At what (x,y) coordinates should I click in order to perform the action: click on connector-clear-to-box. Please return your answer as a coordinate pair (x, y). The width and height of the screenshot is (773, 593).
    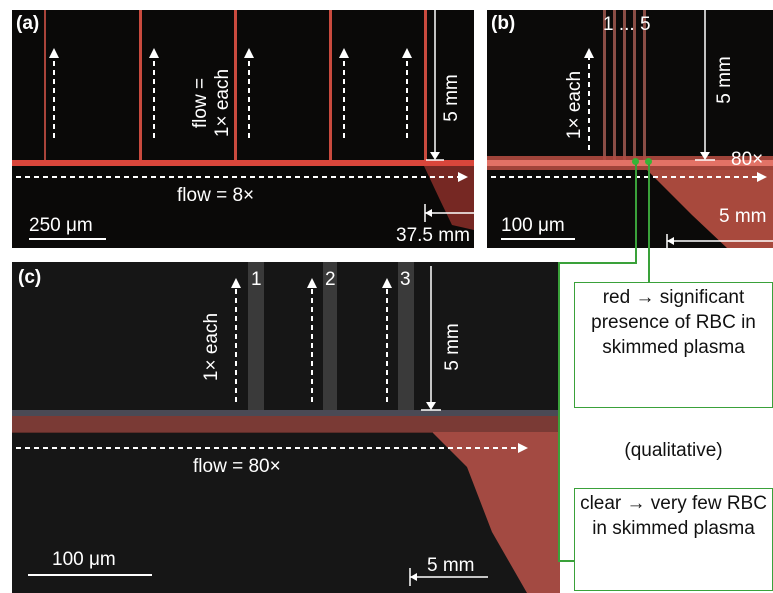
    Looking at the image, I should click on (566, 561).